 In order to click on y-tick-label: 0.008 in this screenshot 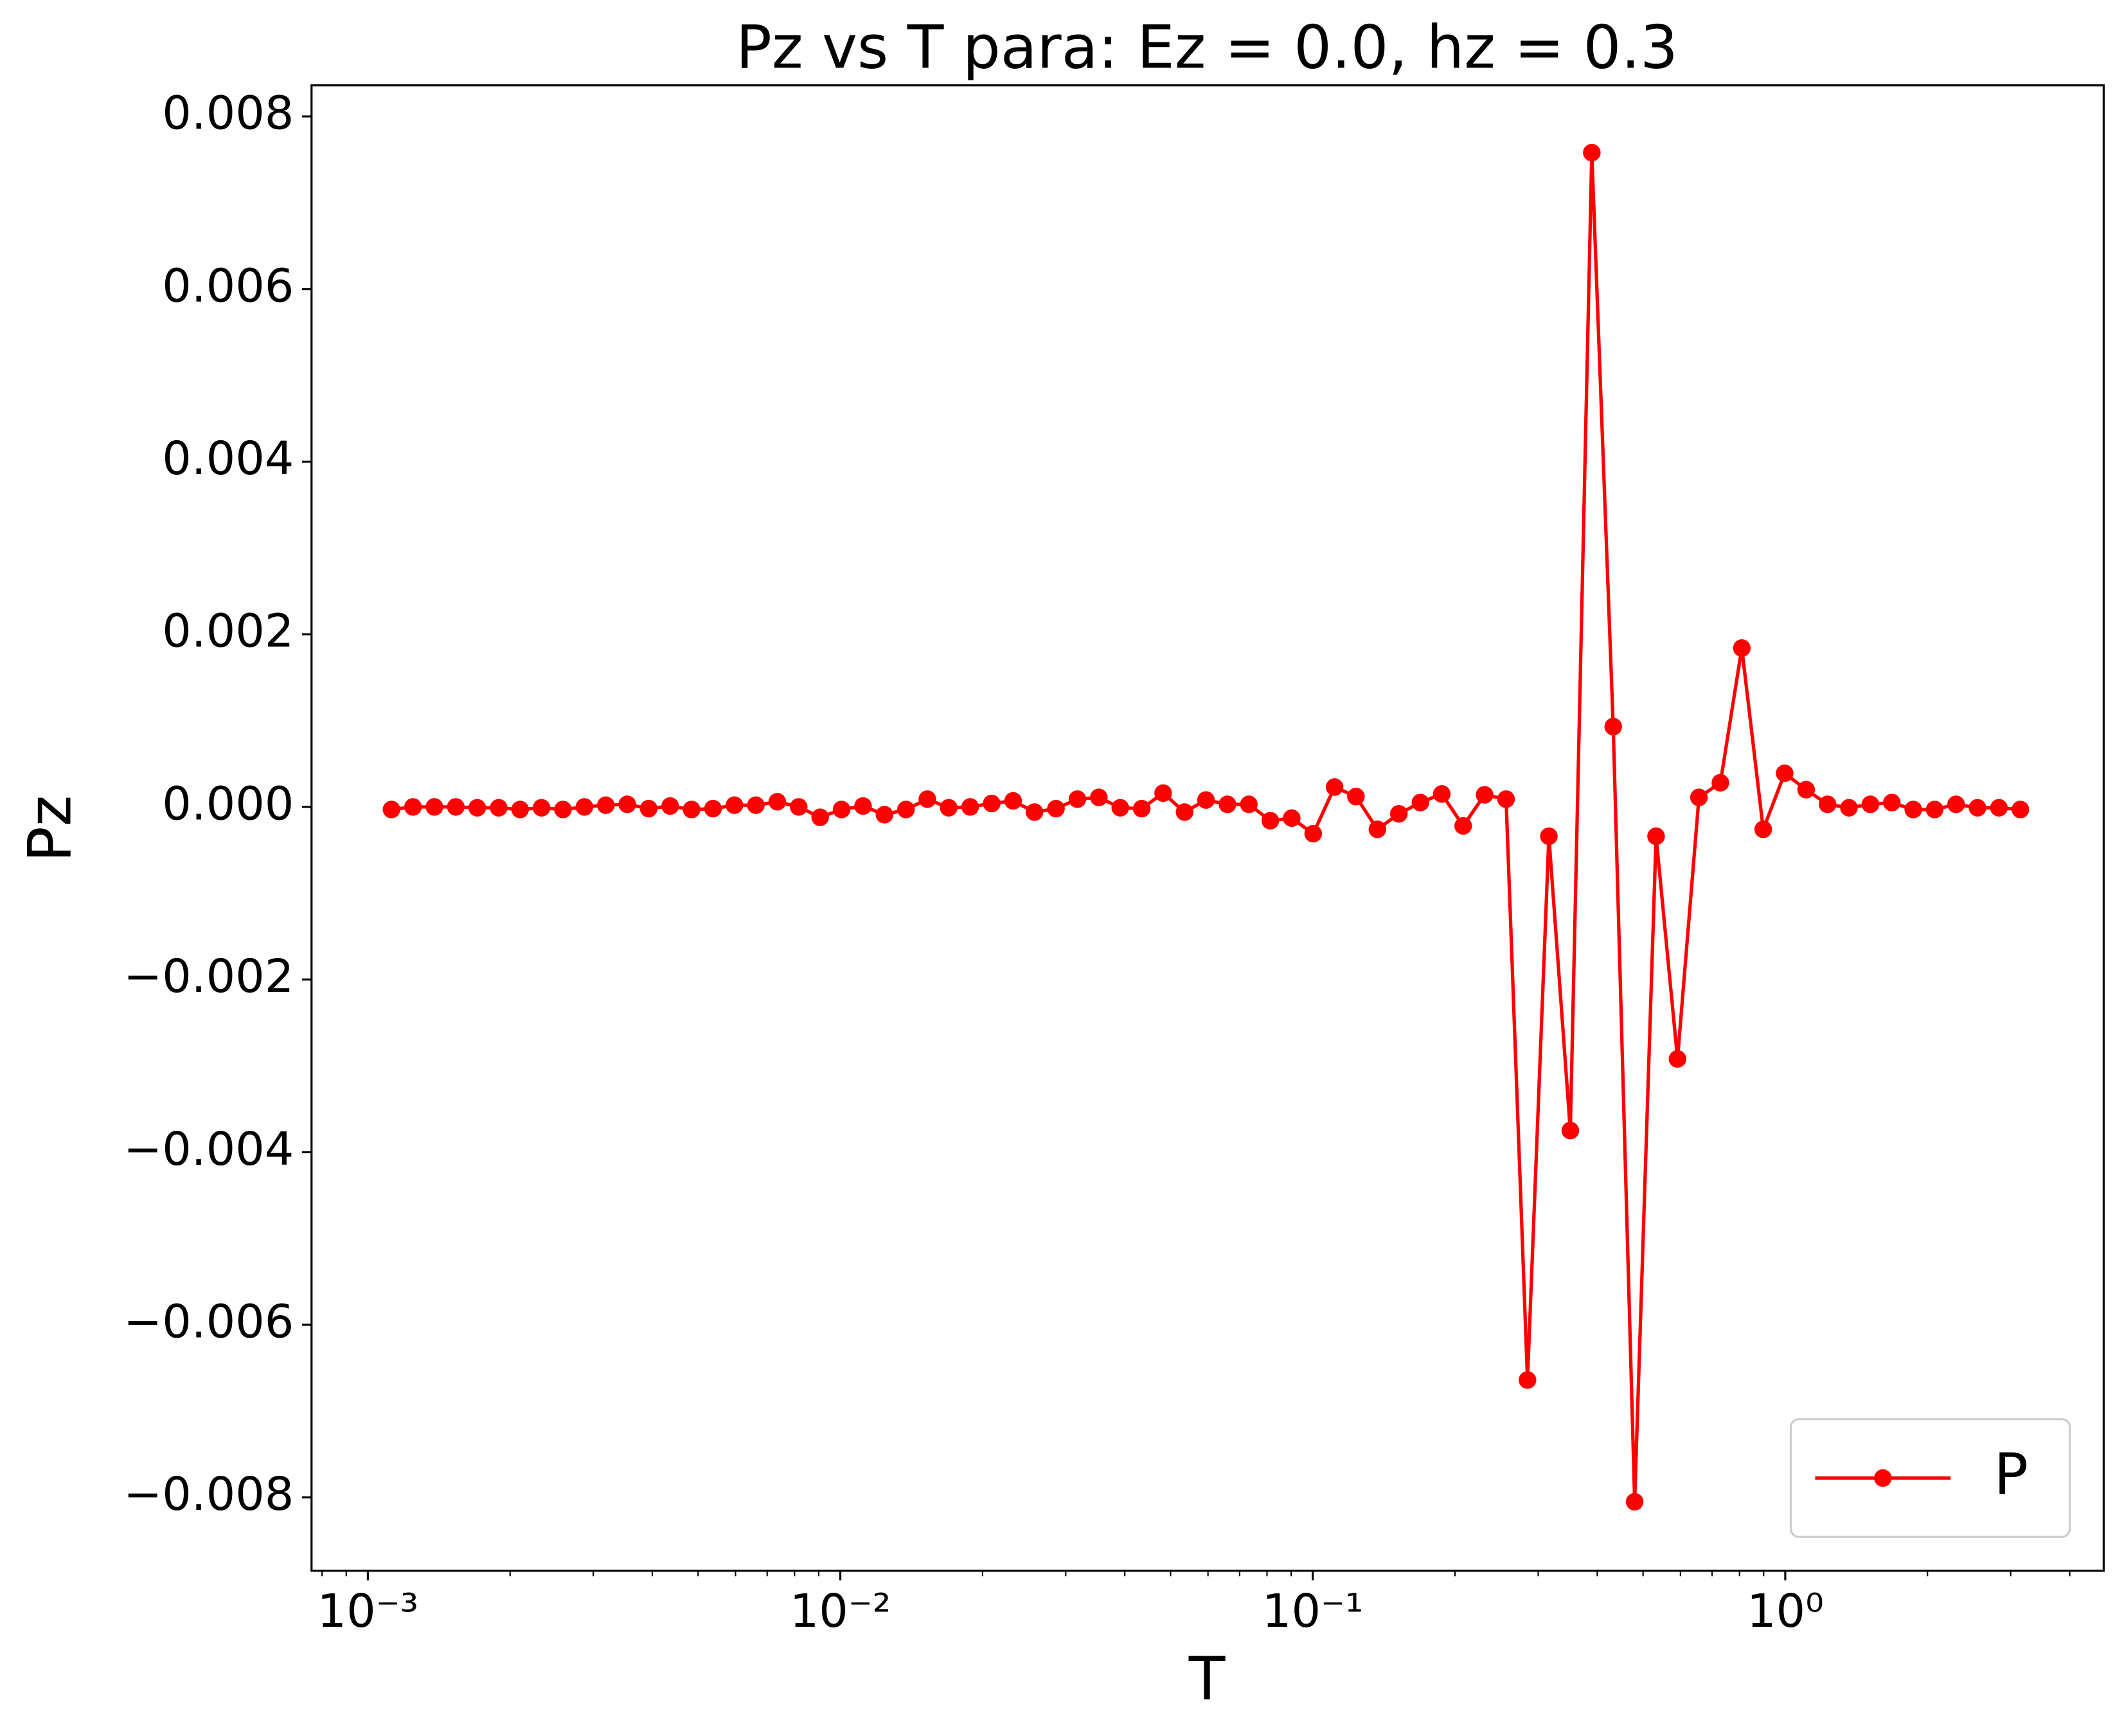, I will do `click(228, 113)`.